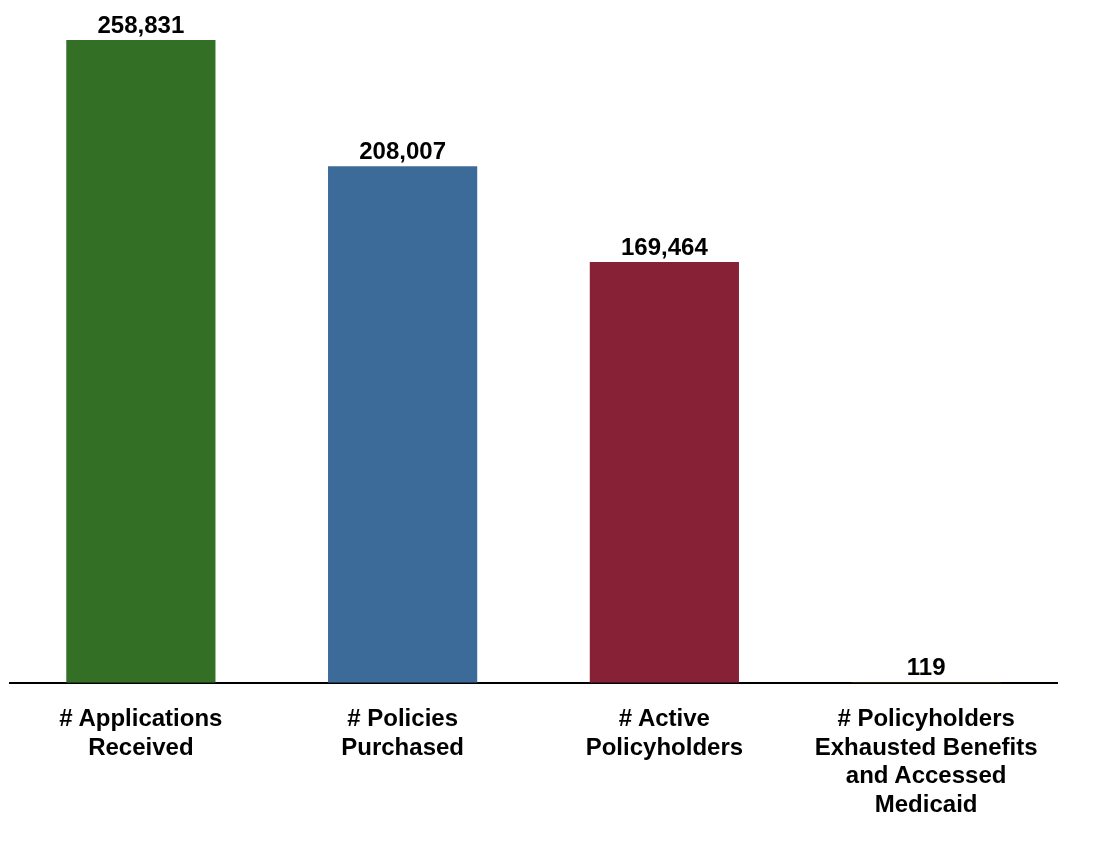 The image size is (1117, 852). Describe the element at coordinates (403, 150) in the screenshot. I see `data-label: 208,007` at that location.